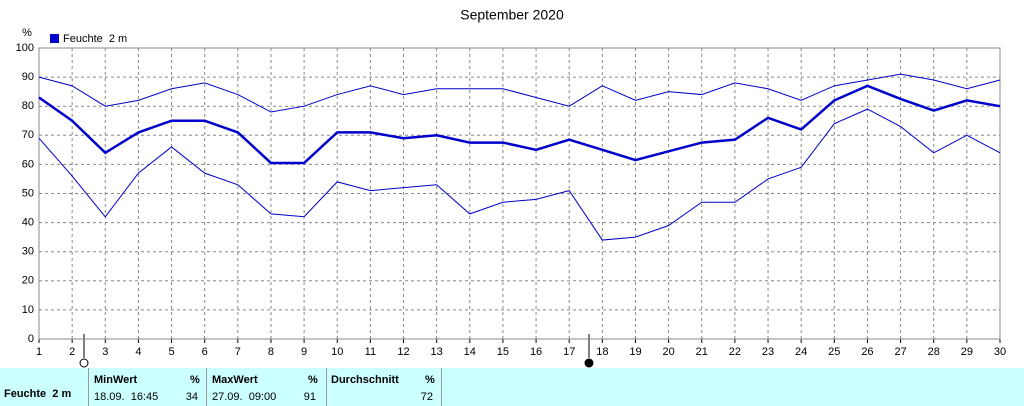 This screenshot has height=406, width=1024. Describe the element at coordinates (337, 352) in the screenshot. I see `x-tick-label: 10` at that location.